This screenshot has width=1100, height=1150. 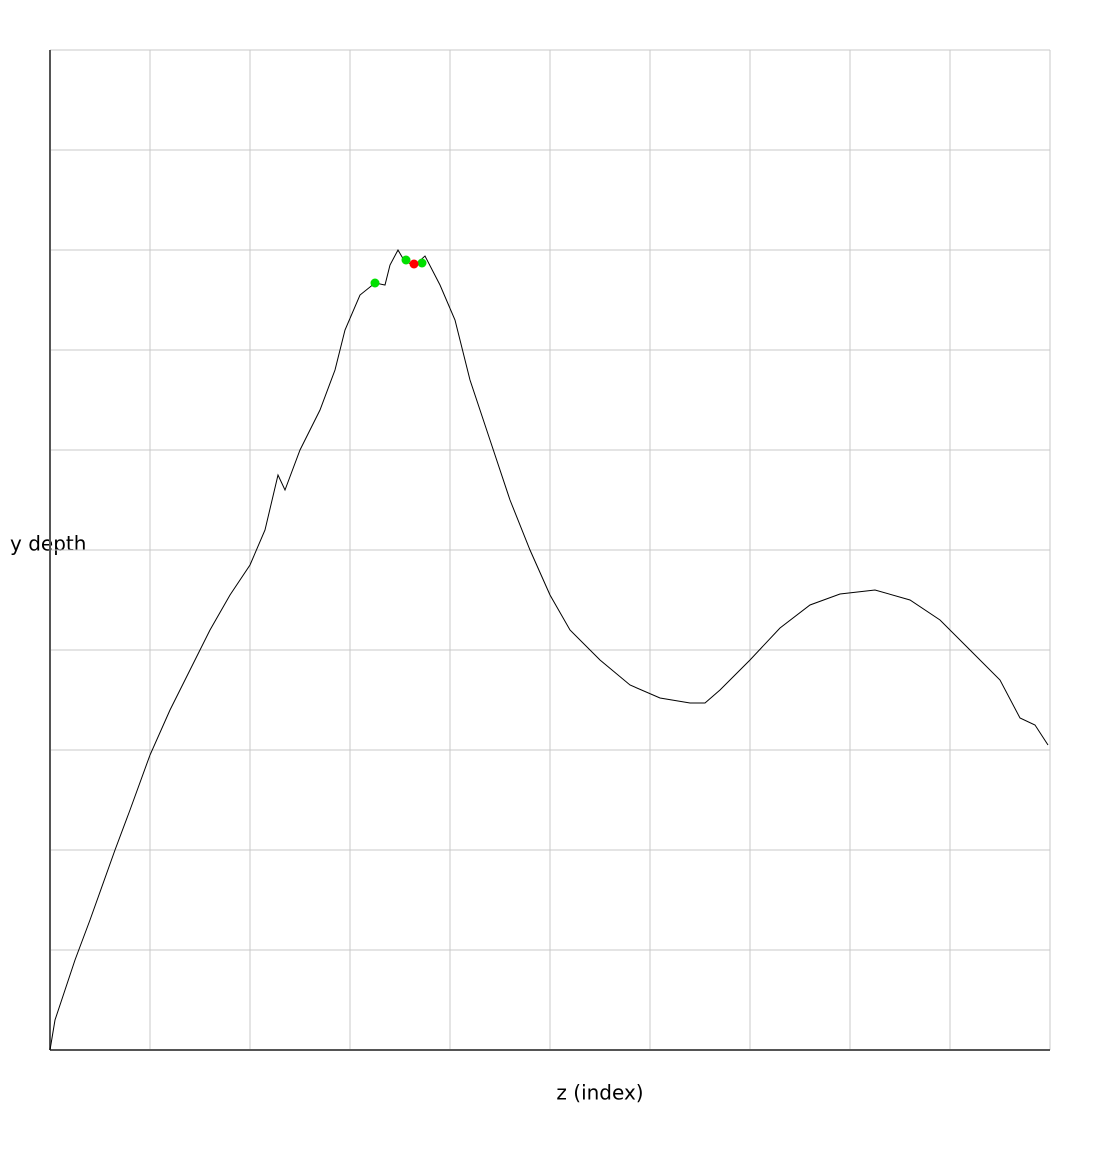 I want to click on x-axis-label: z (index), so click(x=599, y=1093).